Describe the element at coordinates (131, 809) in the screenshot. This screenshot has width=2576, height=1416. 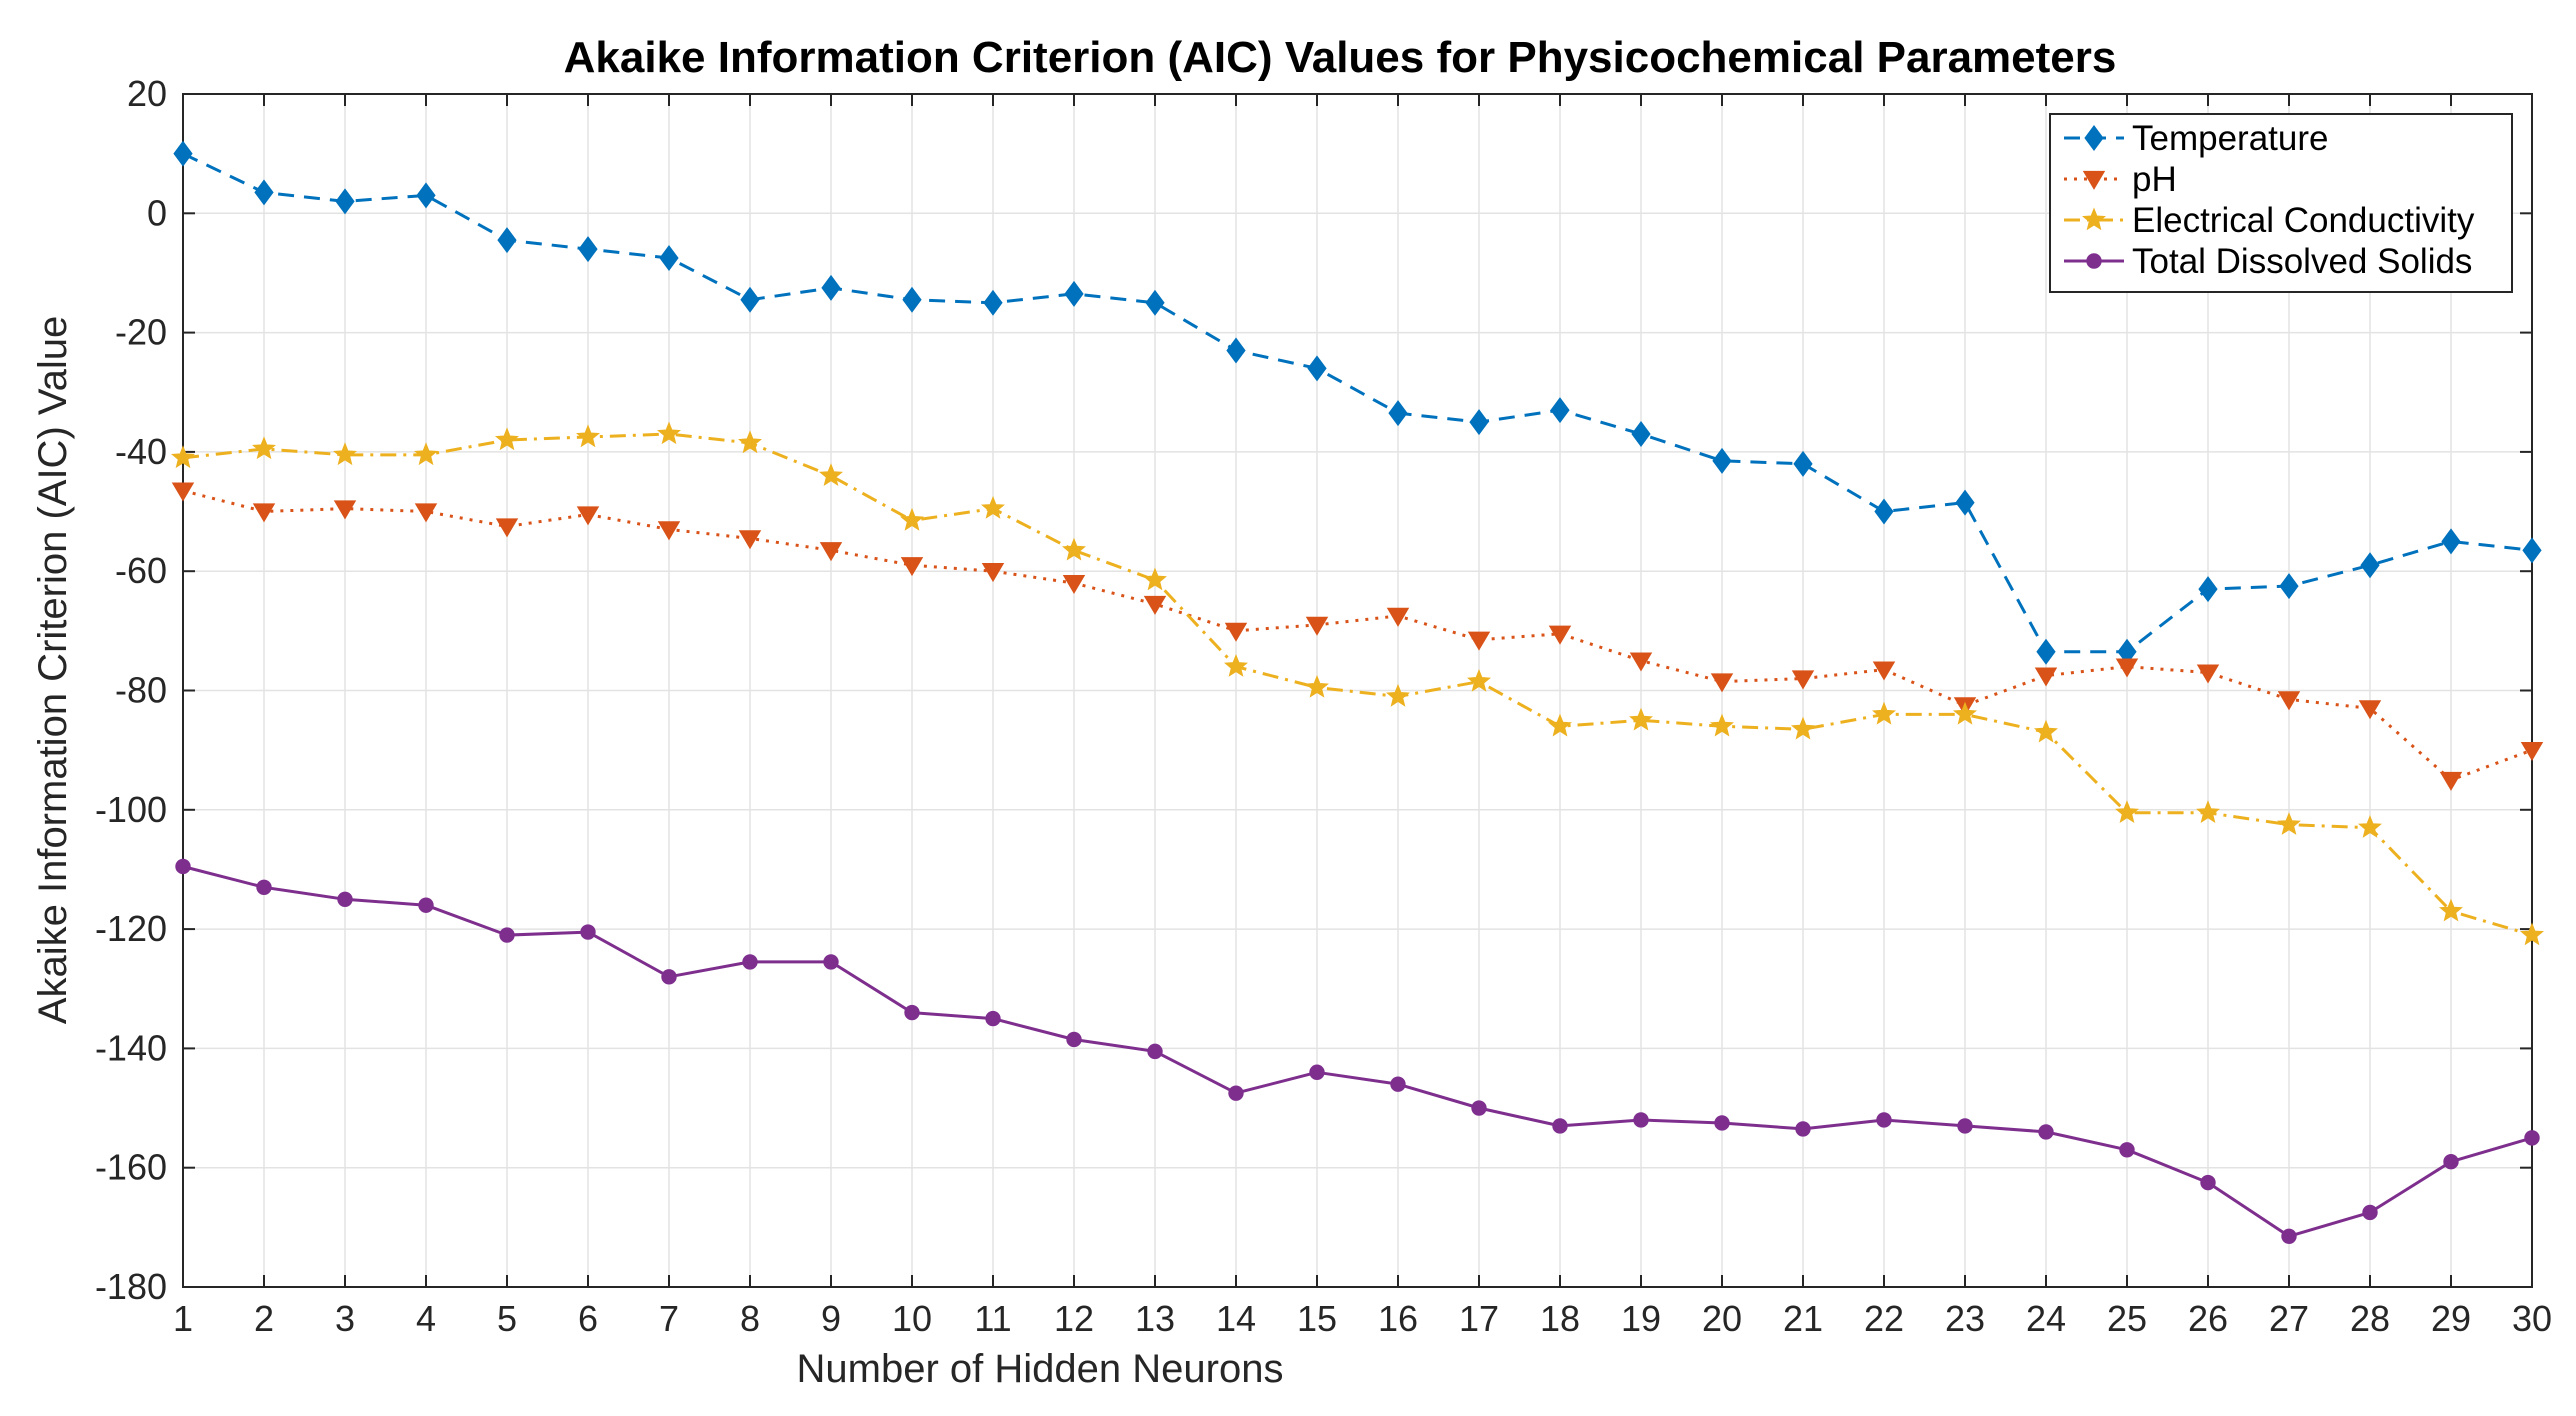
I see `y-tick-label: -100` at that location.